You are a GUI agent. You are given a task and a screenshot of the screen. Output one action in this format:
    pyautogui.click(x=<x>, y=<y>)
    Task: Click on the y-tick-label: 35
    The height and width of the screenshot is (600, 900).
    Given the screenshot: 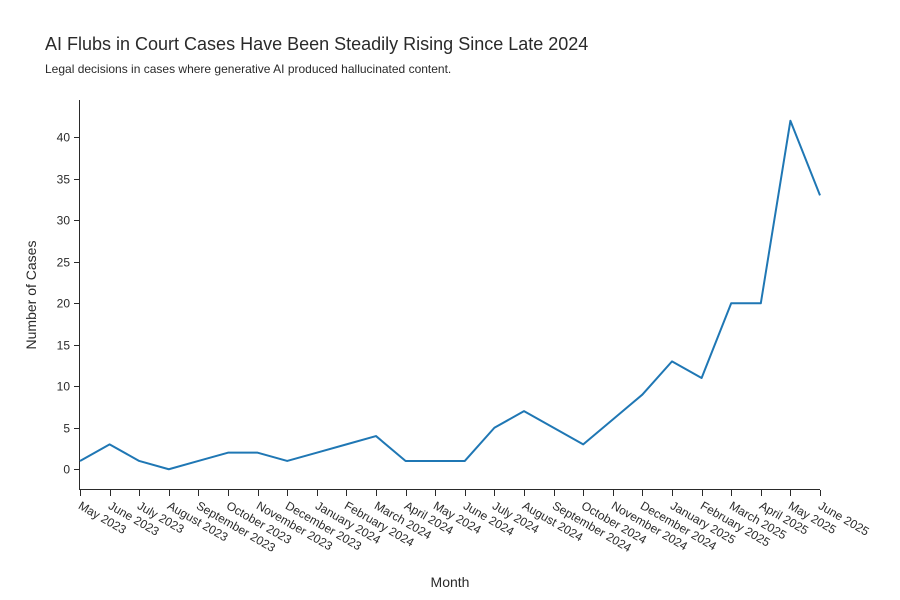 What is the action you would take?
    pyautogui.click(x=64, y=180)
    